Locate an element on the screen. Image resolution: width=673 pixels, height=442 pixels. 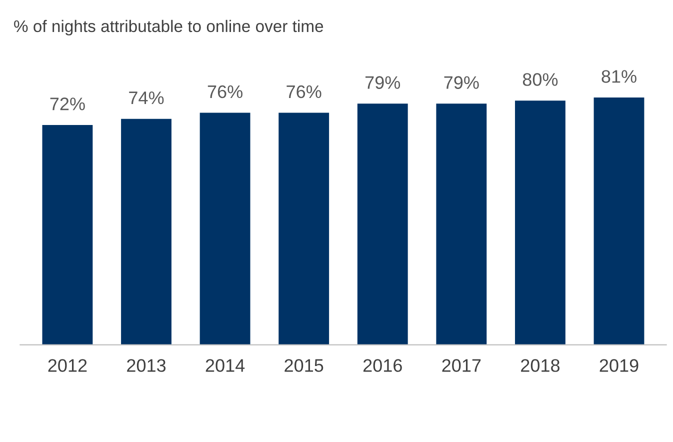
x-tick-label: 2014 is located at coordinates (225, 365).